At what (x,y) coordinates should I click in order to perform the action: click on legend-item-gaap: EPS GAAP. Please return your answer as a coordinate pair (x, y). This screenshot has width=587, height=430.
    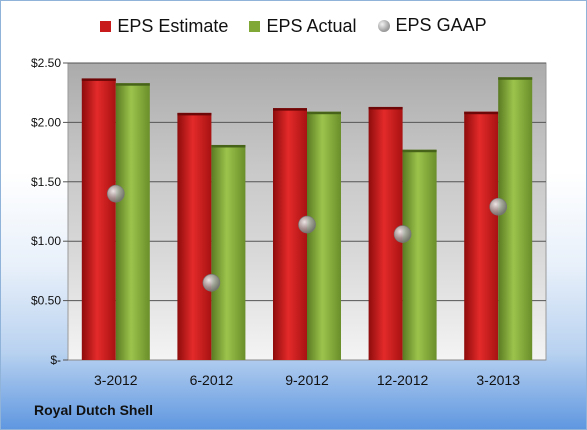
    Looking at the image, I should click on (432, 25).